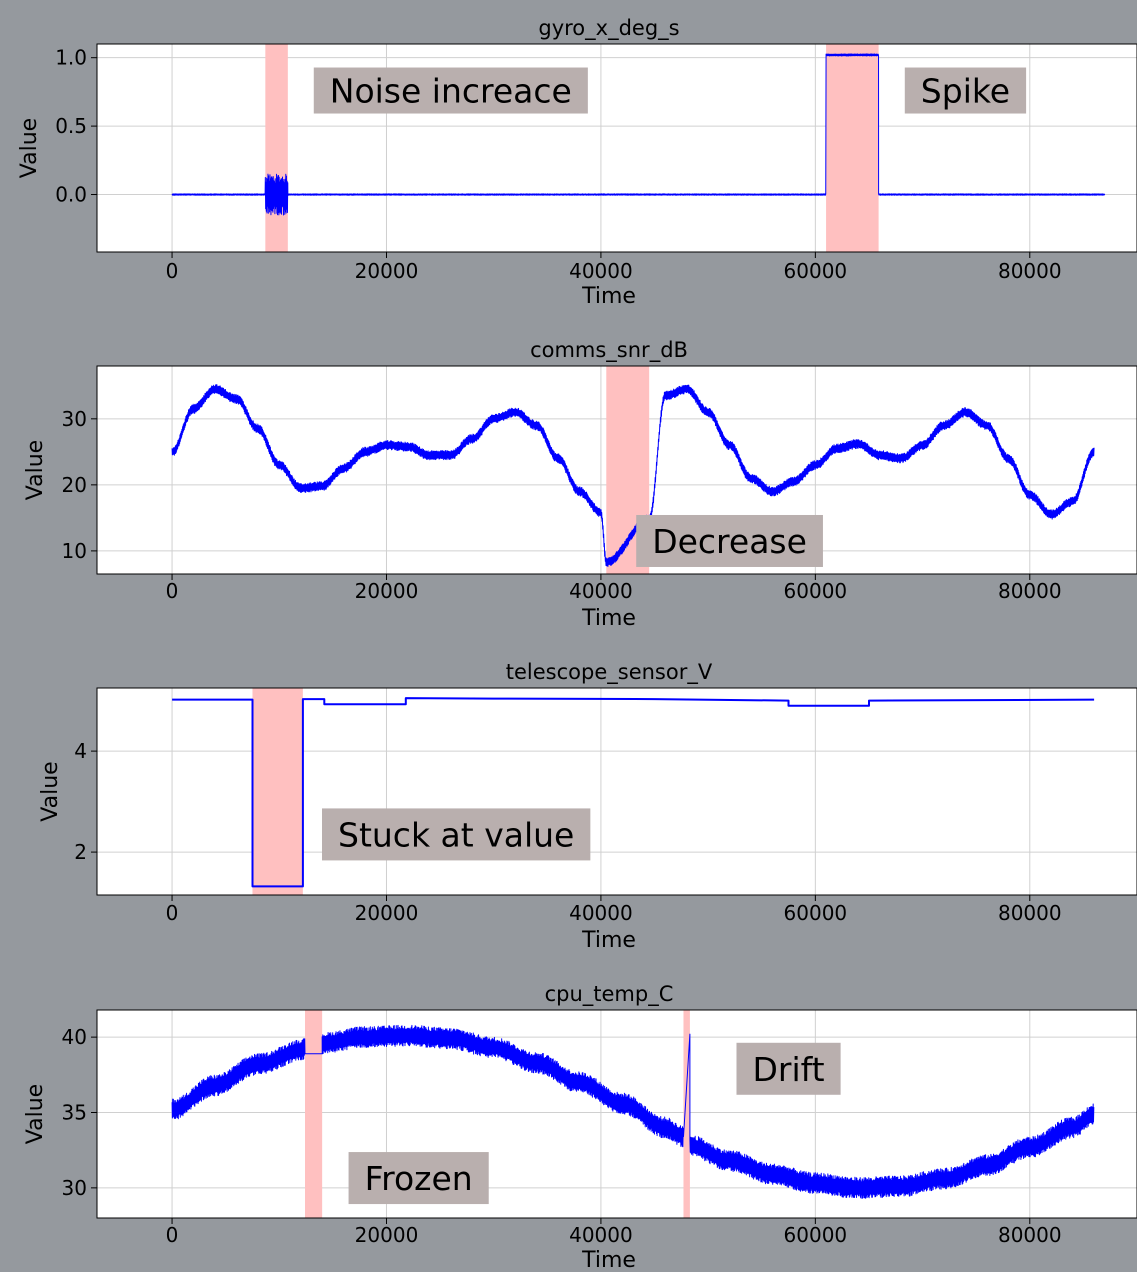  Describe the element at coordinates (74, 551) in the screenshot. I see `y-tick-label: 10` at that location.